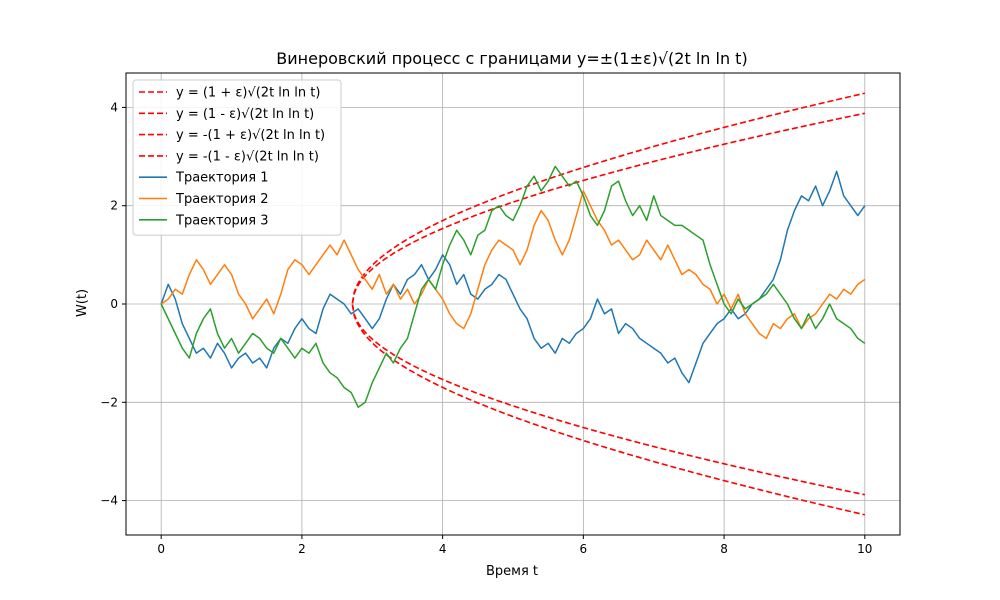 Image resolution: width=1000 pixels, height=600 pixels. Describe the element at coordinates (302, 549) in the screenshot. I see `x-tick-label: 2` at that location.